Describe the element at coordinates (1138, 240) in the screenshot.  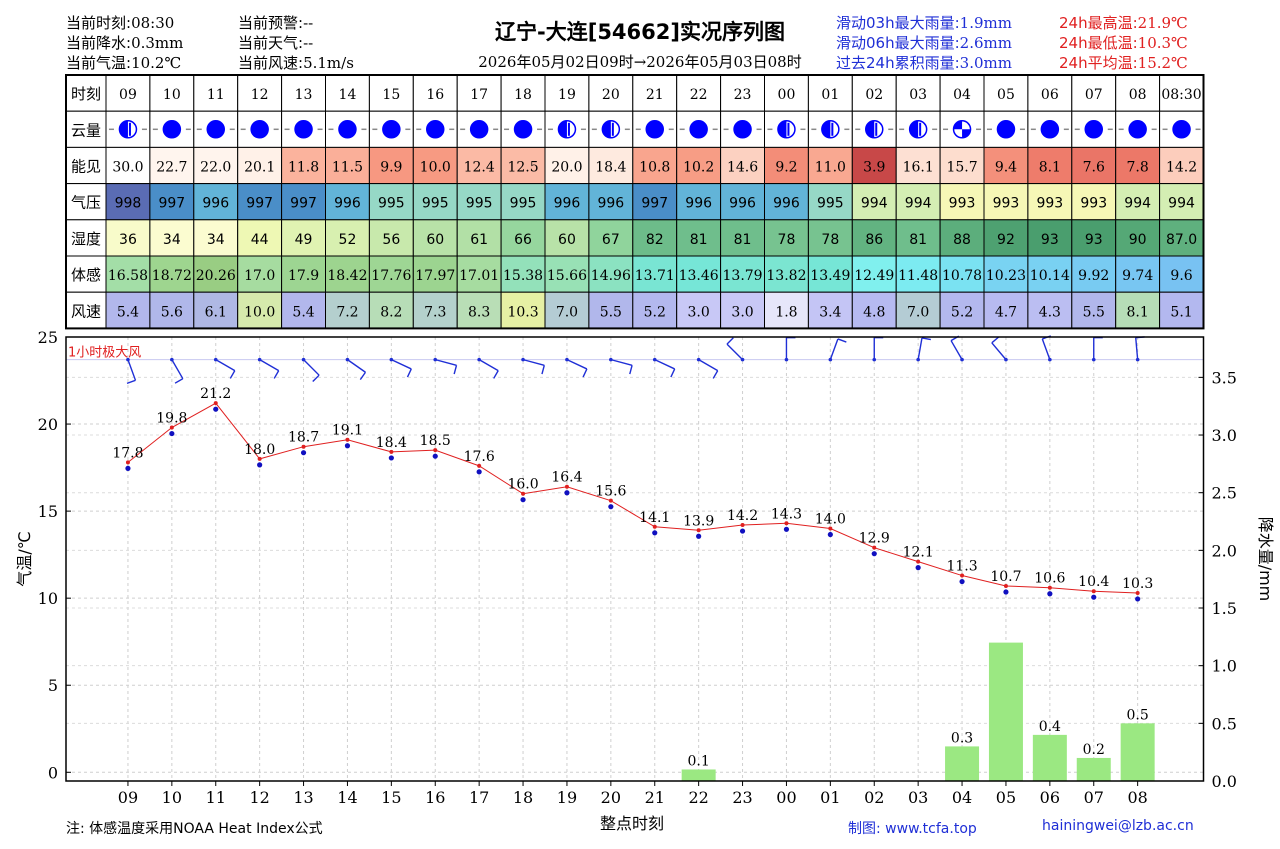
I see `humidity-value: 90` at that location.